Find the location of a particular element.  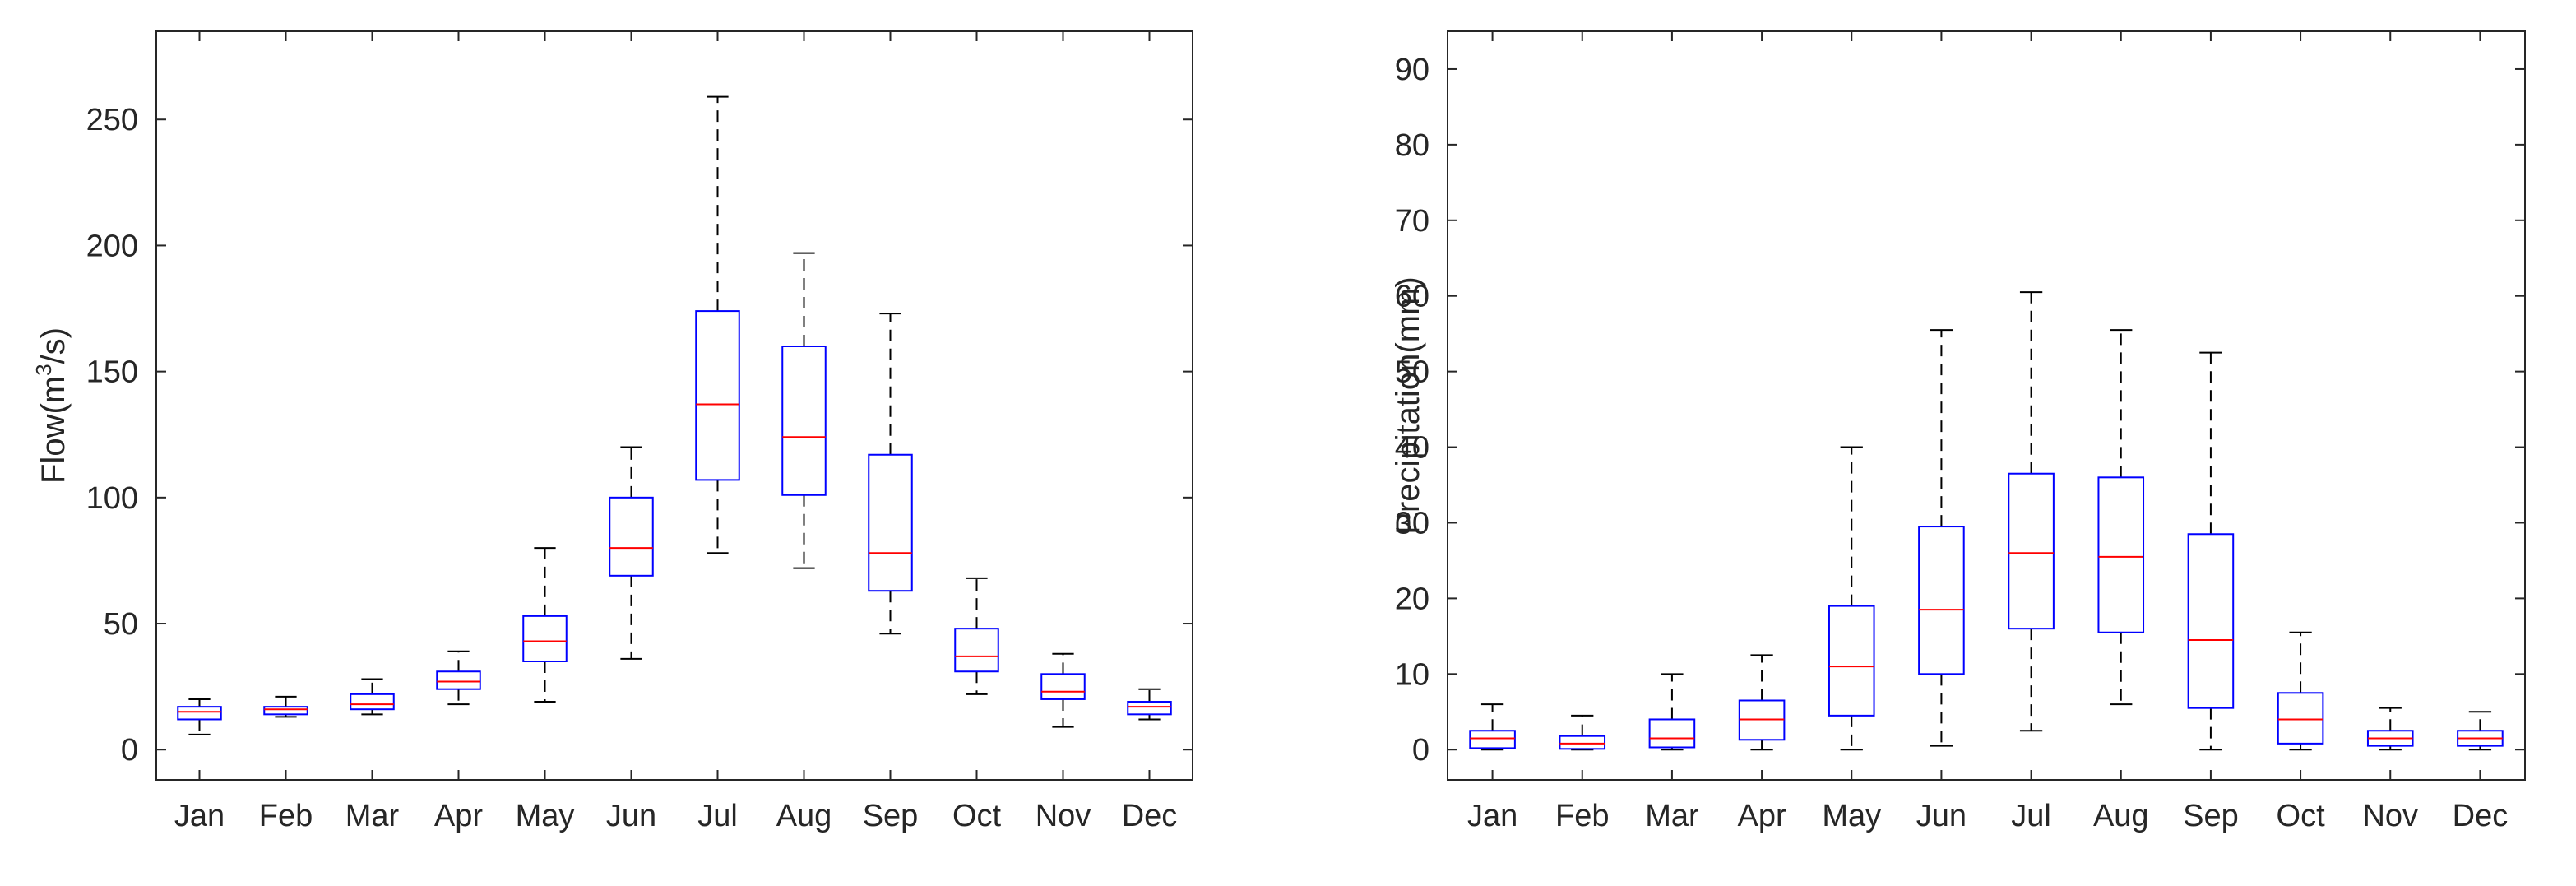

flow-box-aug is located at coordinates (804, 411).